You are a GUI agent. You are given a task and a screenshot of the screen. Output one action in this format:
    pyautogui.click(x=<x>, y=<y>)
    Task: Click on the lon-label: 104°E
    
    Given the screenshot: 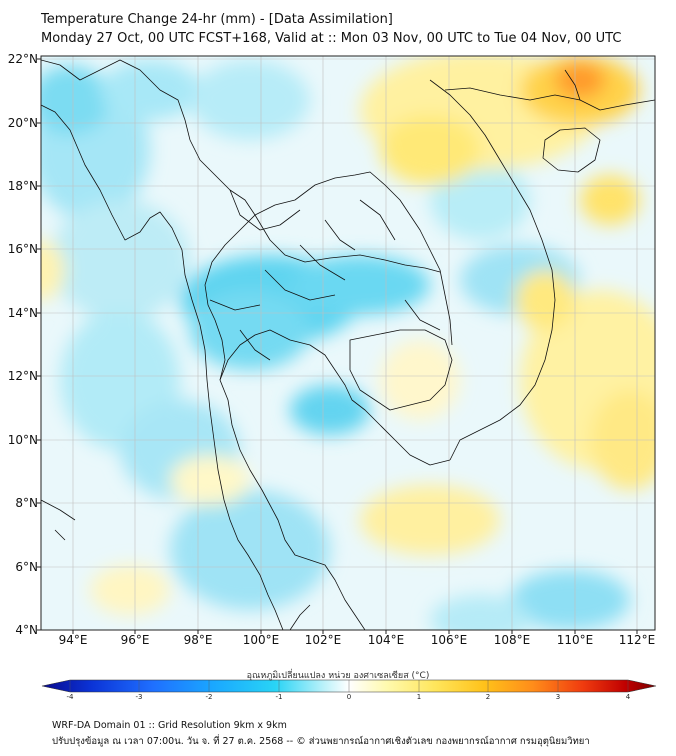 What is the action you would take?
    pyautogui.click(x=386, y=640)
    